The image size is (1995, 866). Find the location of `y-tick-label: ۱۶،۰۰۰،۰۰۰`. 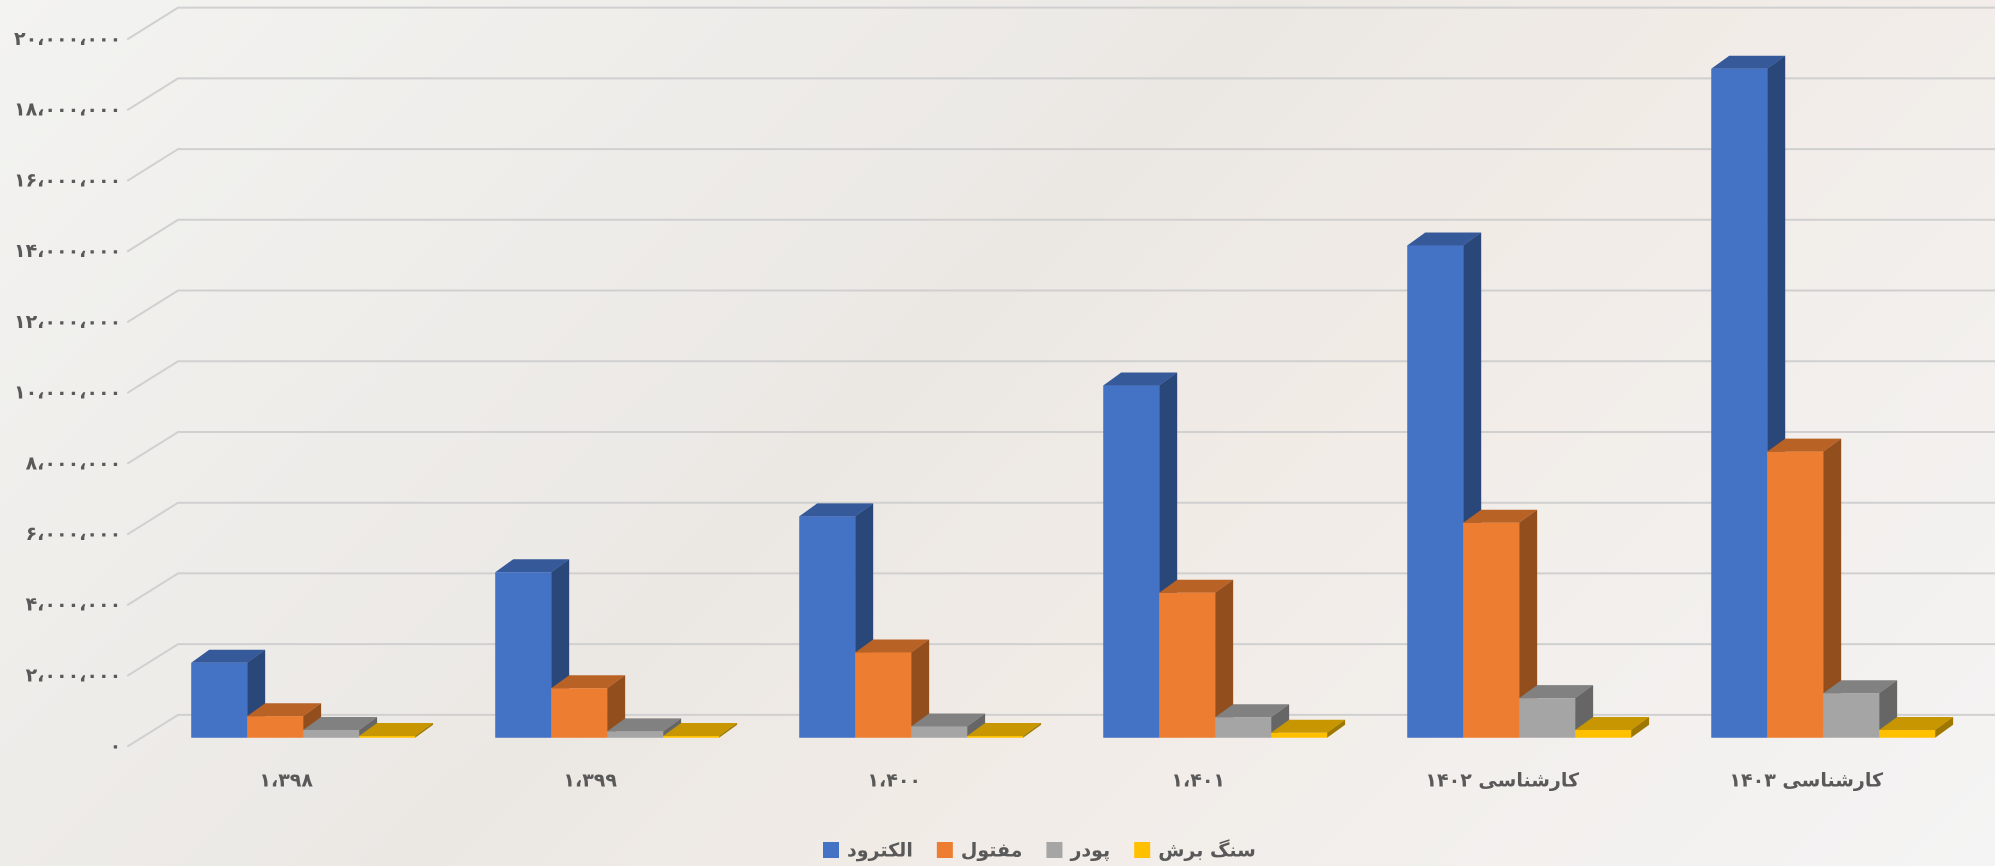

y-tick-label: ۱۶،۰۰۰،۰۰۰ is located at coordinates (67, 180).